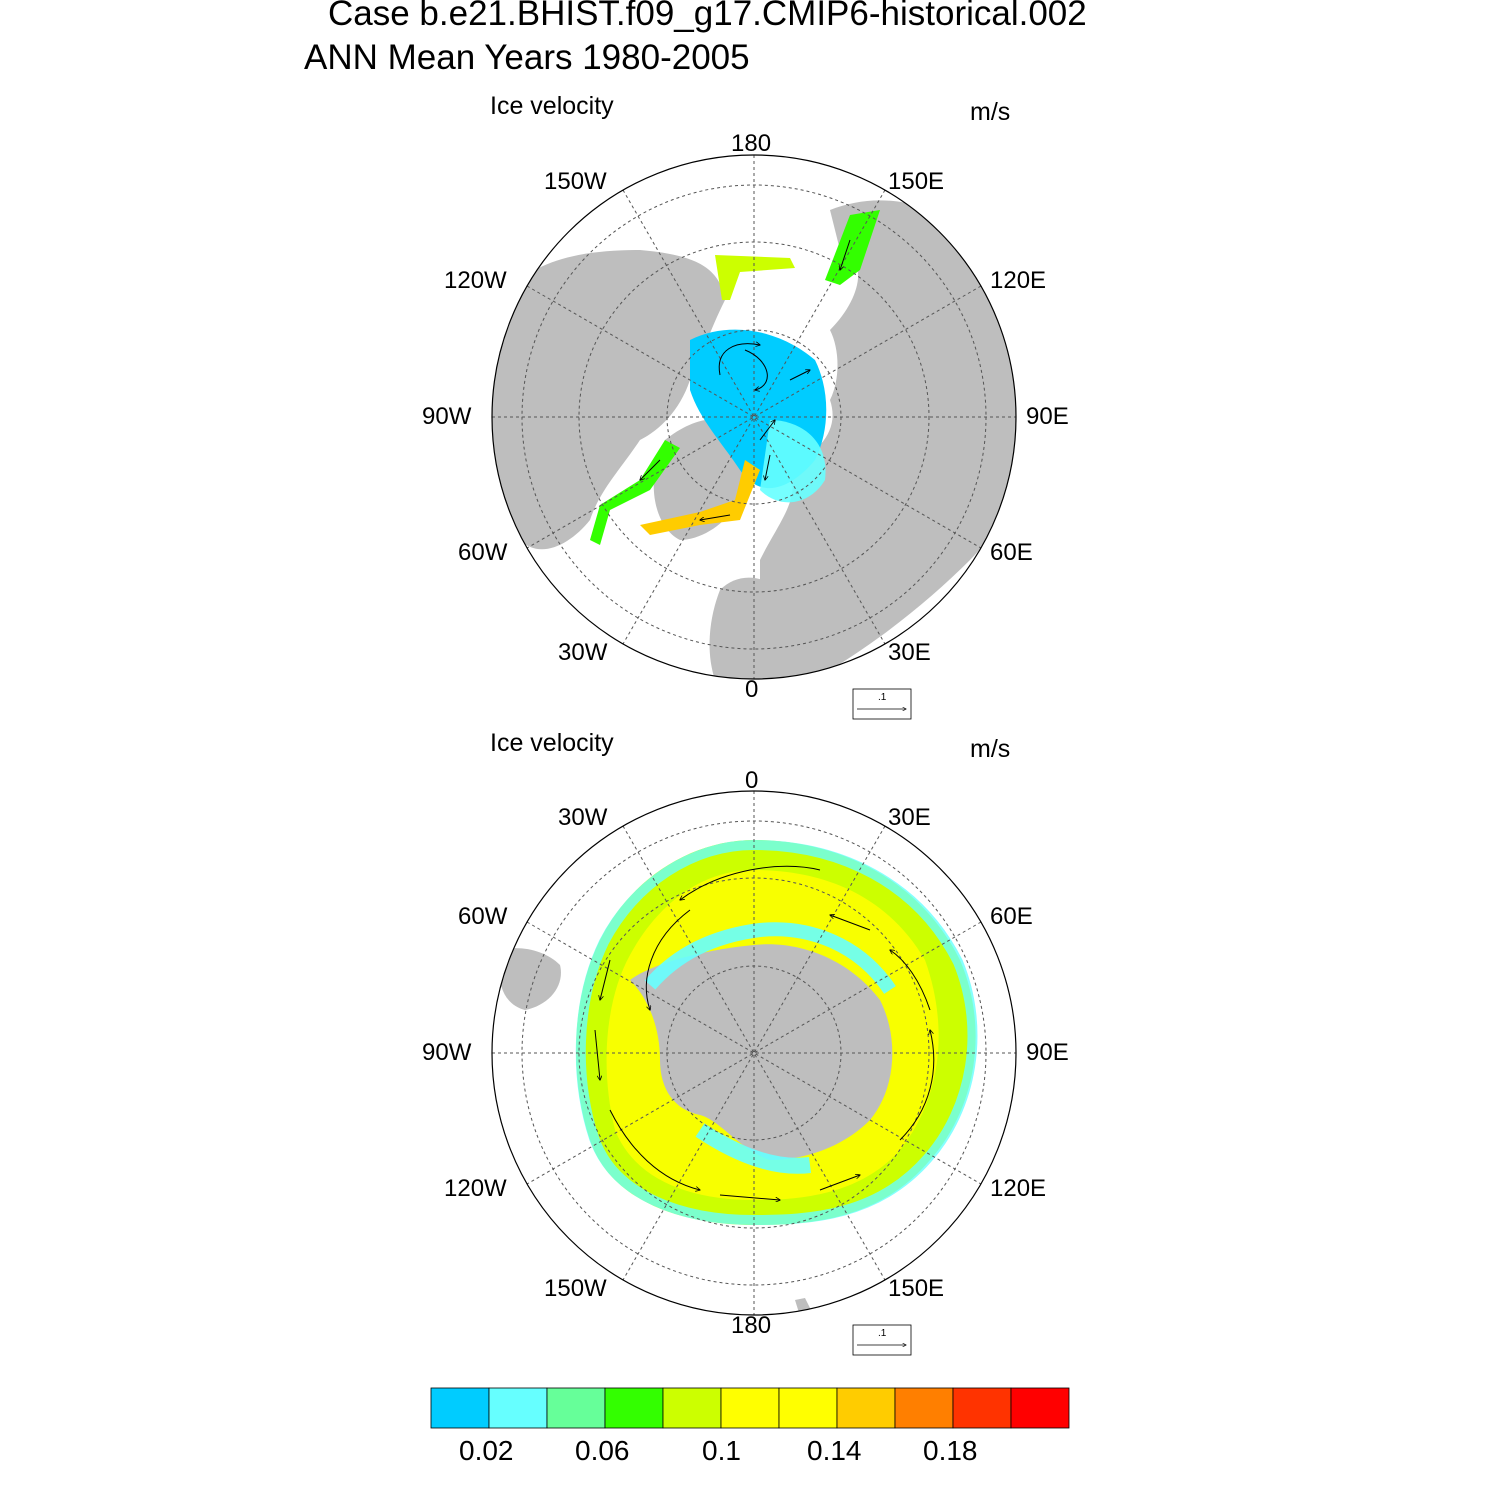 The image size is (1500, 1500). What do you see at coordinates (583, 652) in the screenshot?
I see `north-lon-label: 30W` at bounding box center [583, 652].